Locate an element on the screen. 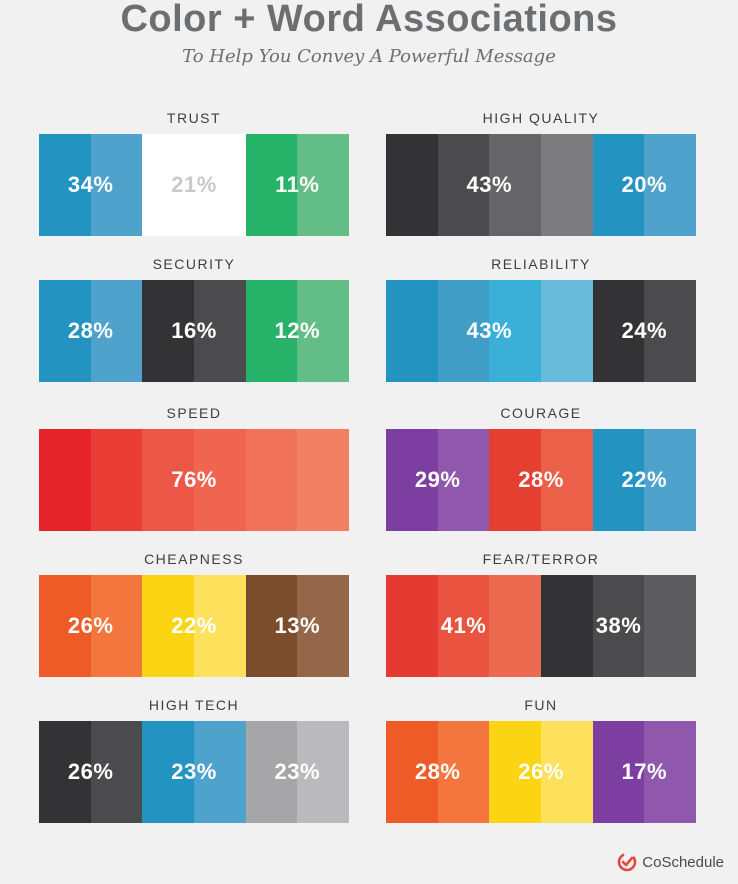 The height and width of the screenshot is (884, 738). stacked-bar: 43% 20% is located at coordinates (541, 185).